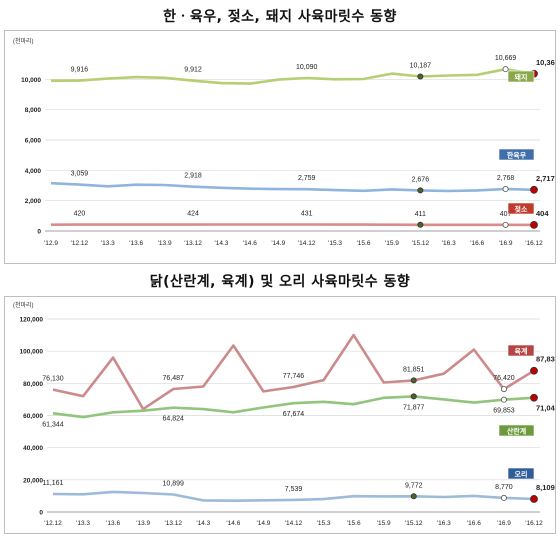 The image size is (560, 539). Describe the element at coordinates (504, 378) in the screenshot. I see `data-label: 76,420` at that location.